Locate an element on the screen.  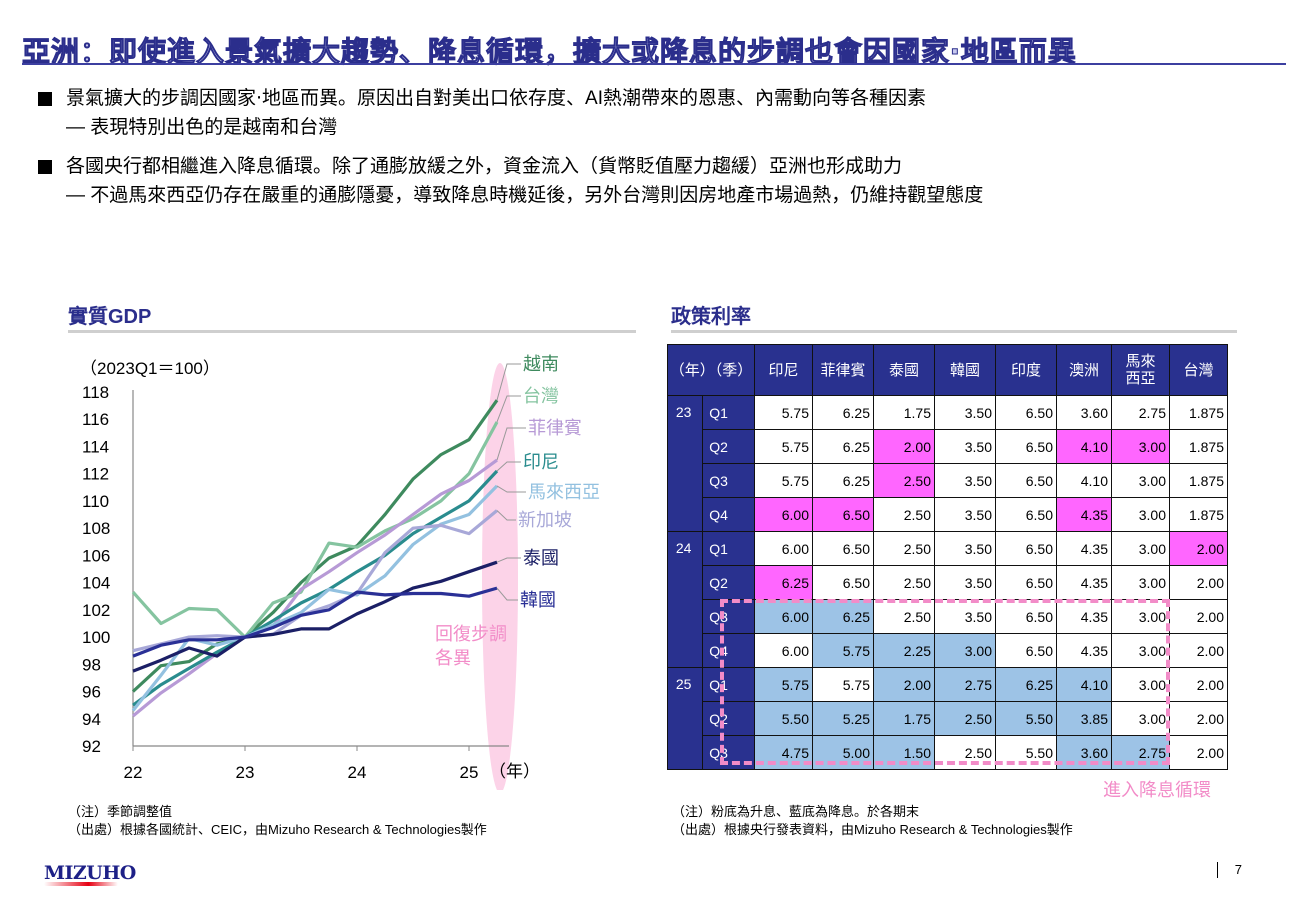
gdp-section-rule is located at coordinates (352, 331).